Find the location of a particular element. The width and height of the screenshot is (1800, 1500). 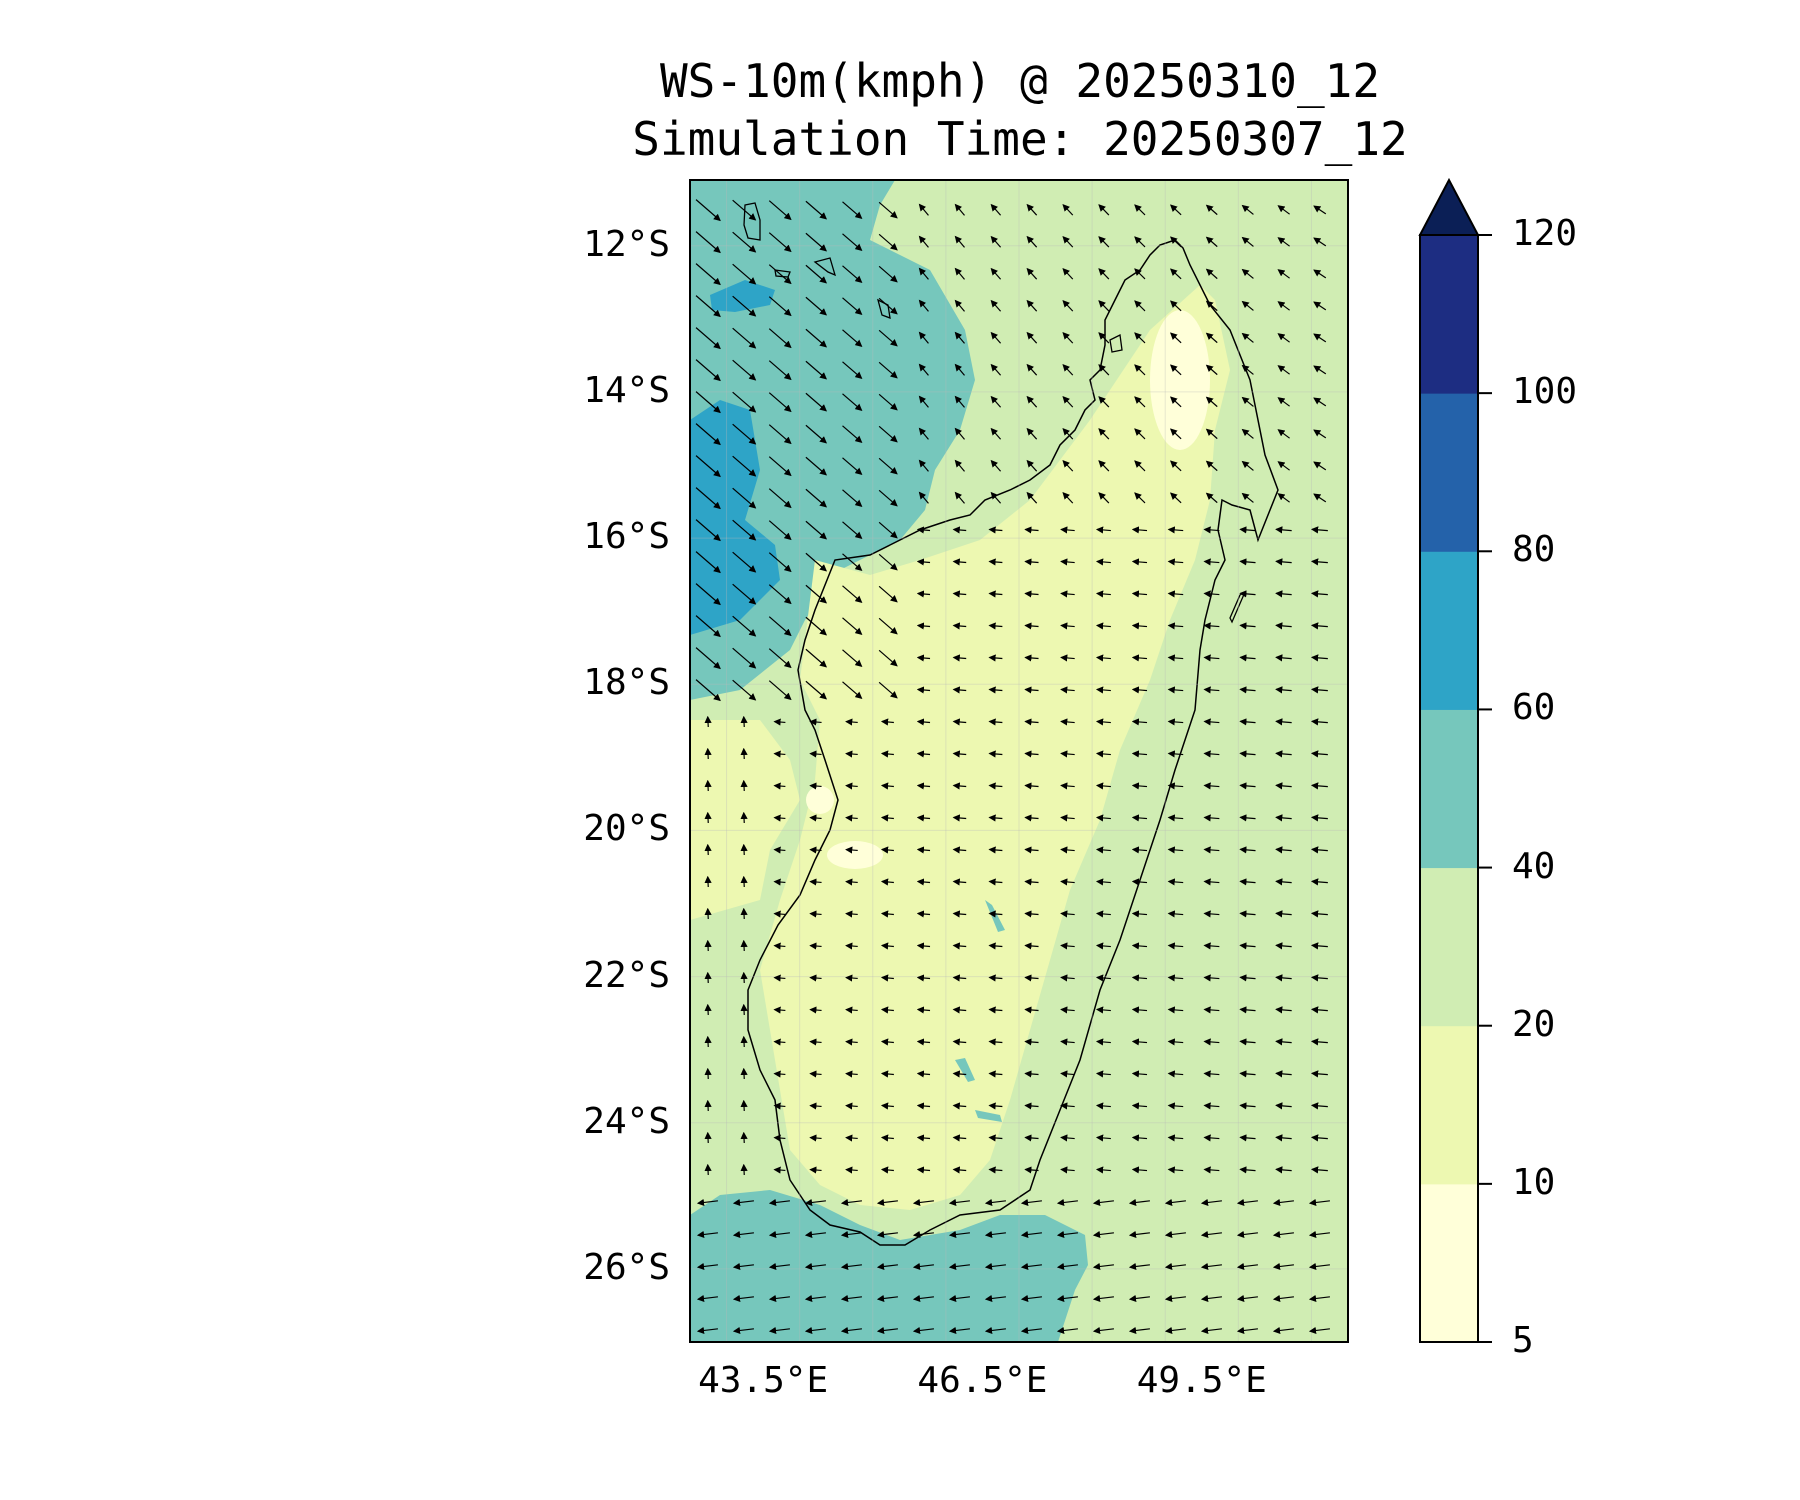

colorbar-tick-label: 20 is located at coordinates (1534, 1024).